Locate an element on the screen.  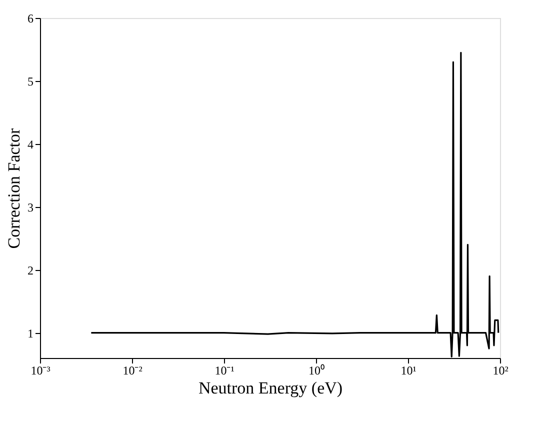
y-tick-label: 3 is located at coordinates (31, 207).